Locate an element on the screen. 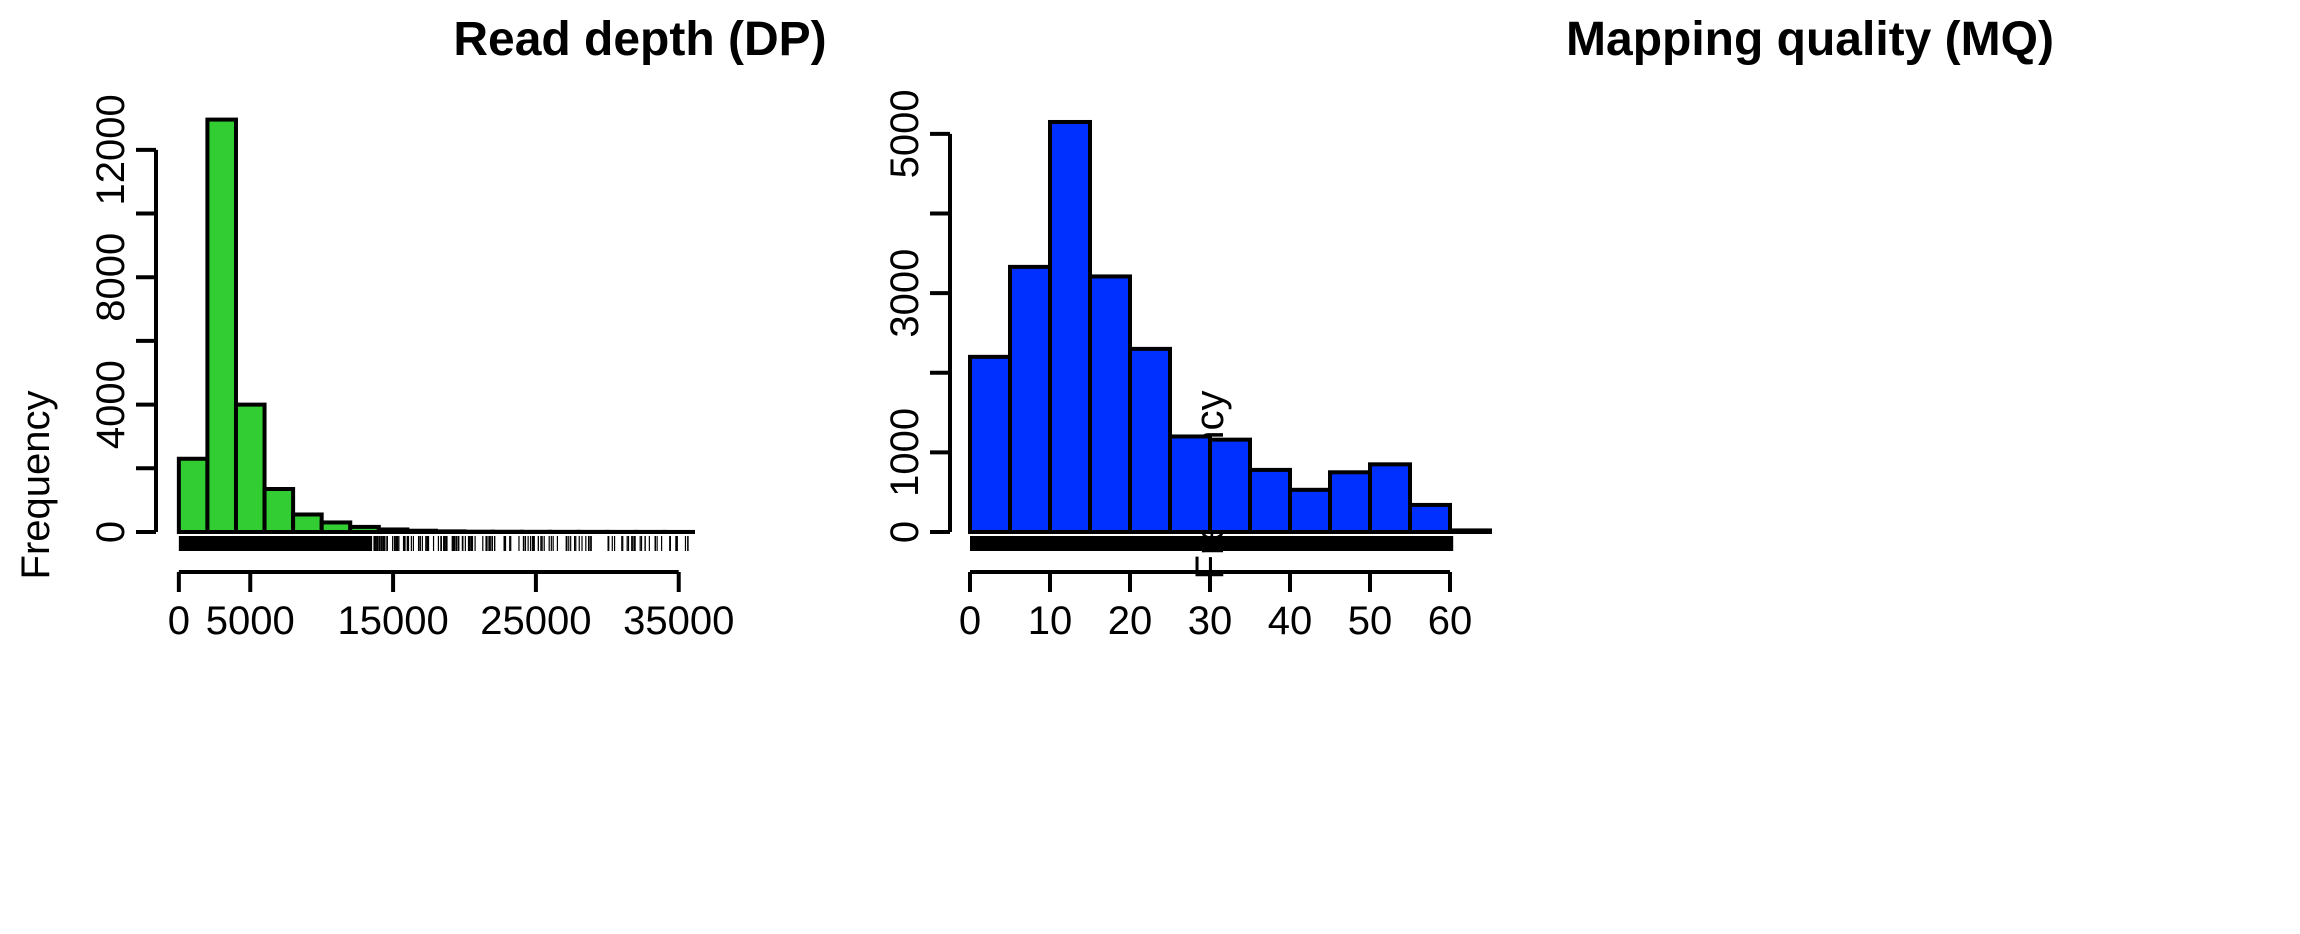  chart-title-mapping-quality: Mapping quality (MQ) is located at coordinates (1810, 39).